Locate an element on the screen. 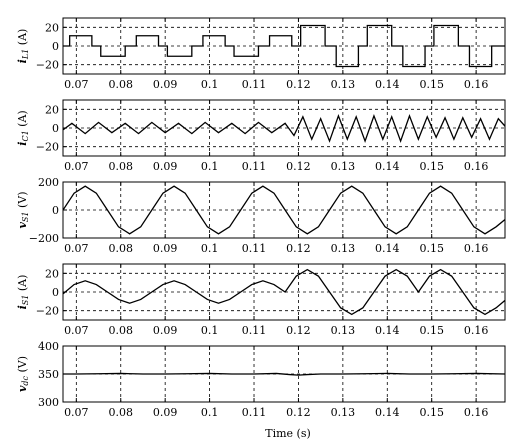 This screenshot has width=513, height=445. y-axis-label-vS1: vS1 (V) is located at coordinates (23, 209).